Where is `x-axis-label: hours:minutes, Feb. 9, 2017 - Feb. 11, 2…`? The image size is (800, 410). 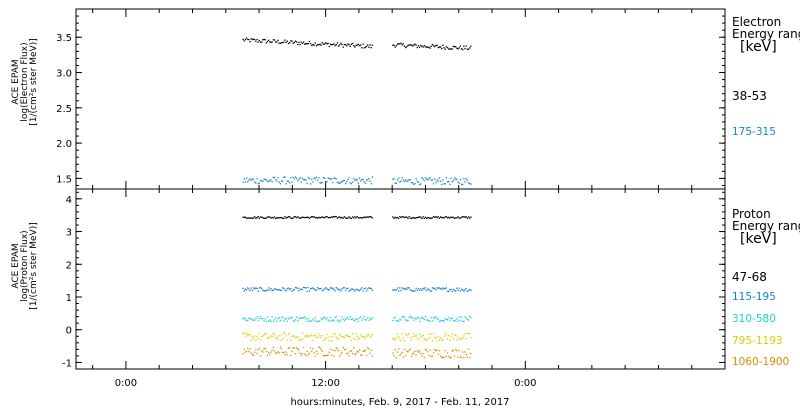 x-axis-label: hours:minutes, Feb. 9, 2017 - Feb. 11, 2… is located at coordinates (400, 402).